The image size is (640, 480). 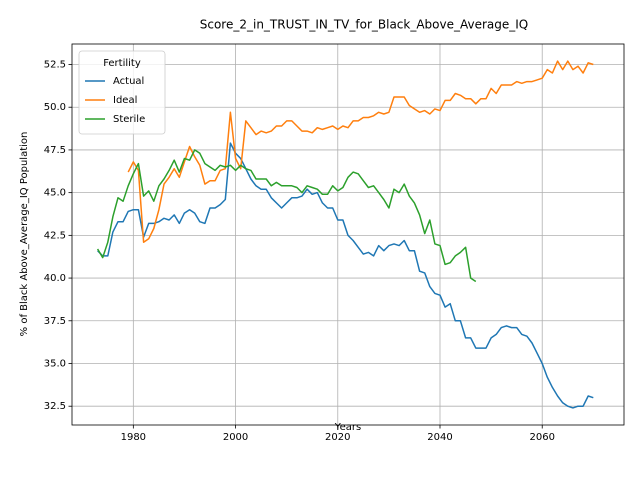 I want to click on legend: Fertility Actual Ideal Sterile, so click(x=122, y=92).